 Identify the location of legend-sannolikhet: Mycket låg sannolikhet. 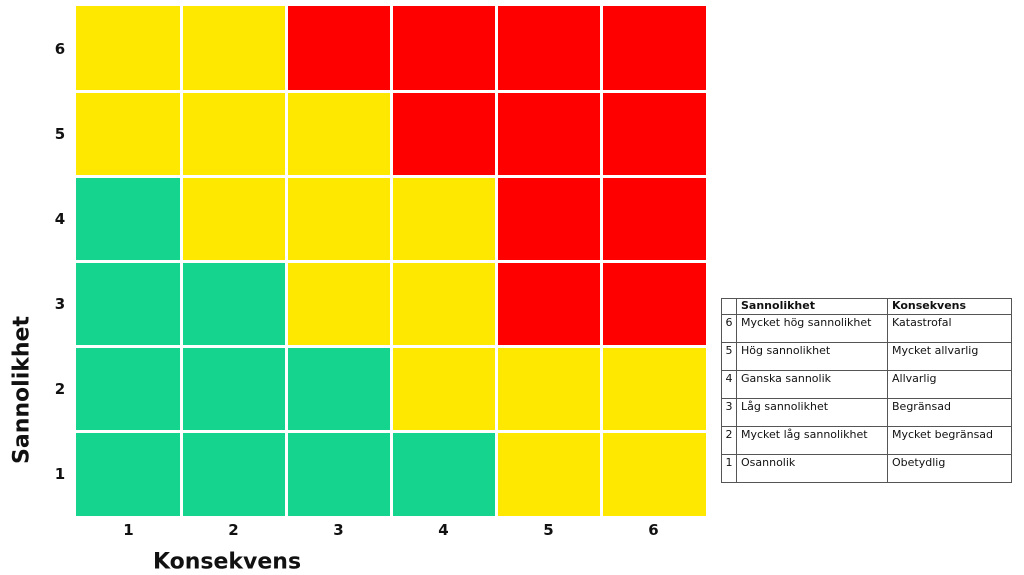
(812, 440).